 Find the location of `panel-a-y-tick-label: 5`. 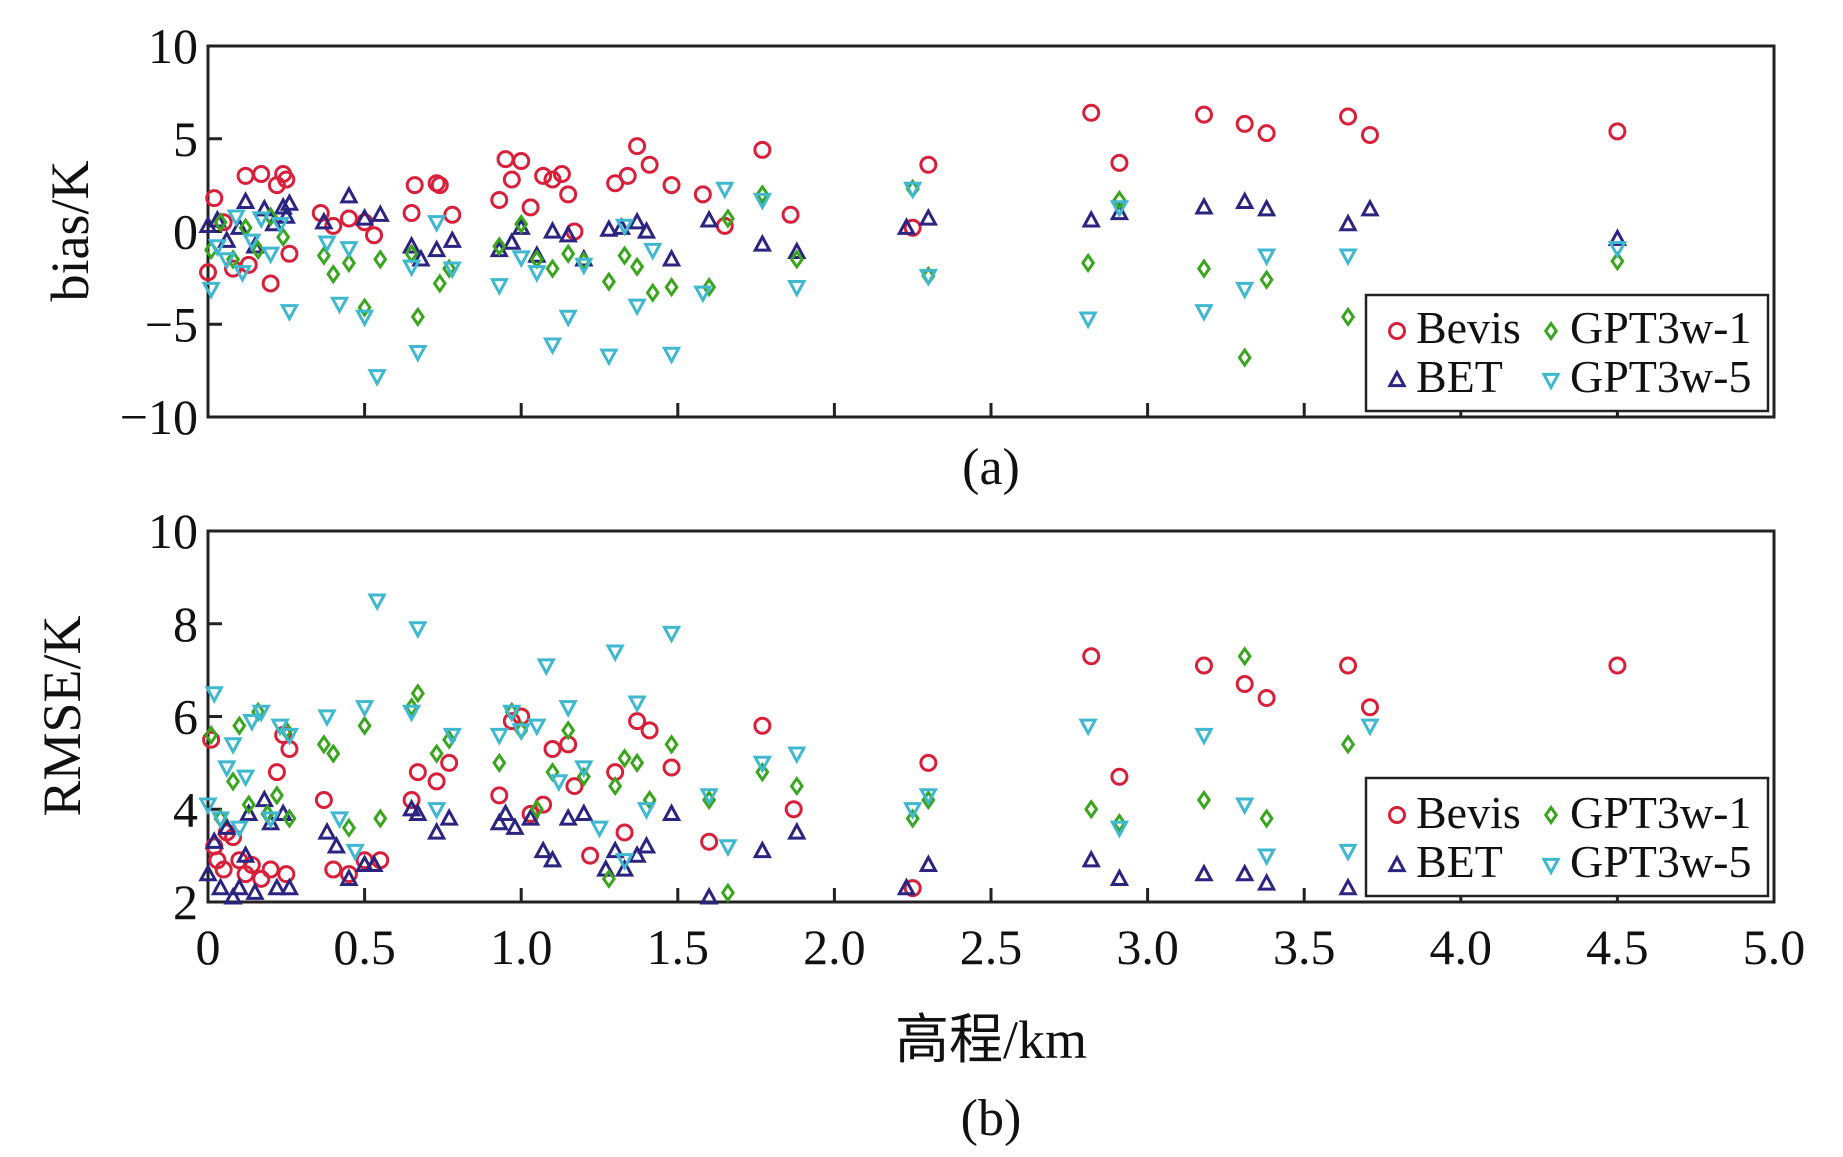

panel-a-y-tick-label: 5 is located at coordinates (185, 139).